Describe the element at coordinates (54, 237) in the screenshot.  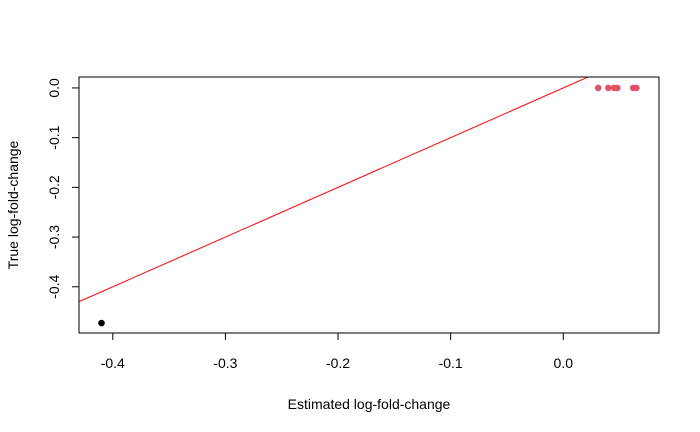
I see `y-tick-label: -0.3` at that location.